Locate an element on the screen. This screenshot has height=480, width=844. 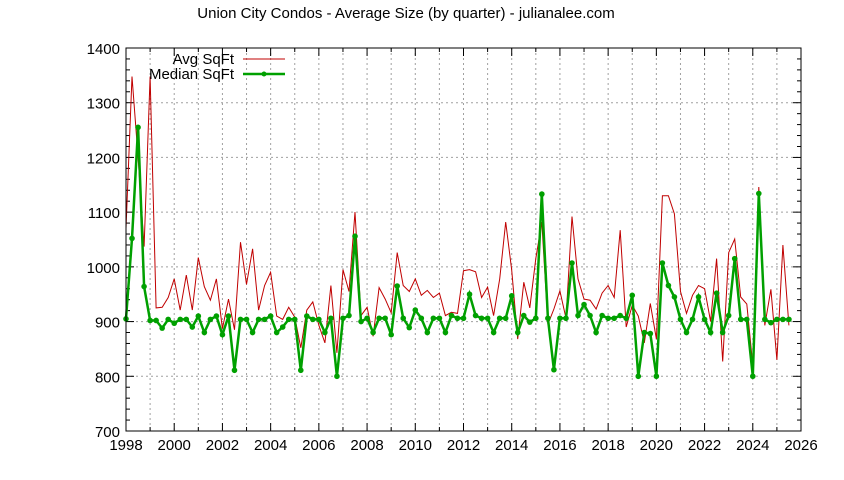
x-tick-label: 2016 is located at coordinates (559, 445).